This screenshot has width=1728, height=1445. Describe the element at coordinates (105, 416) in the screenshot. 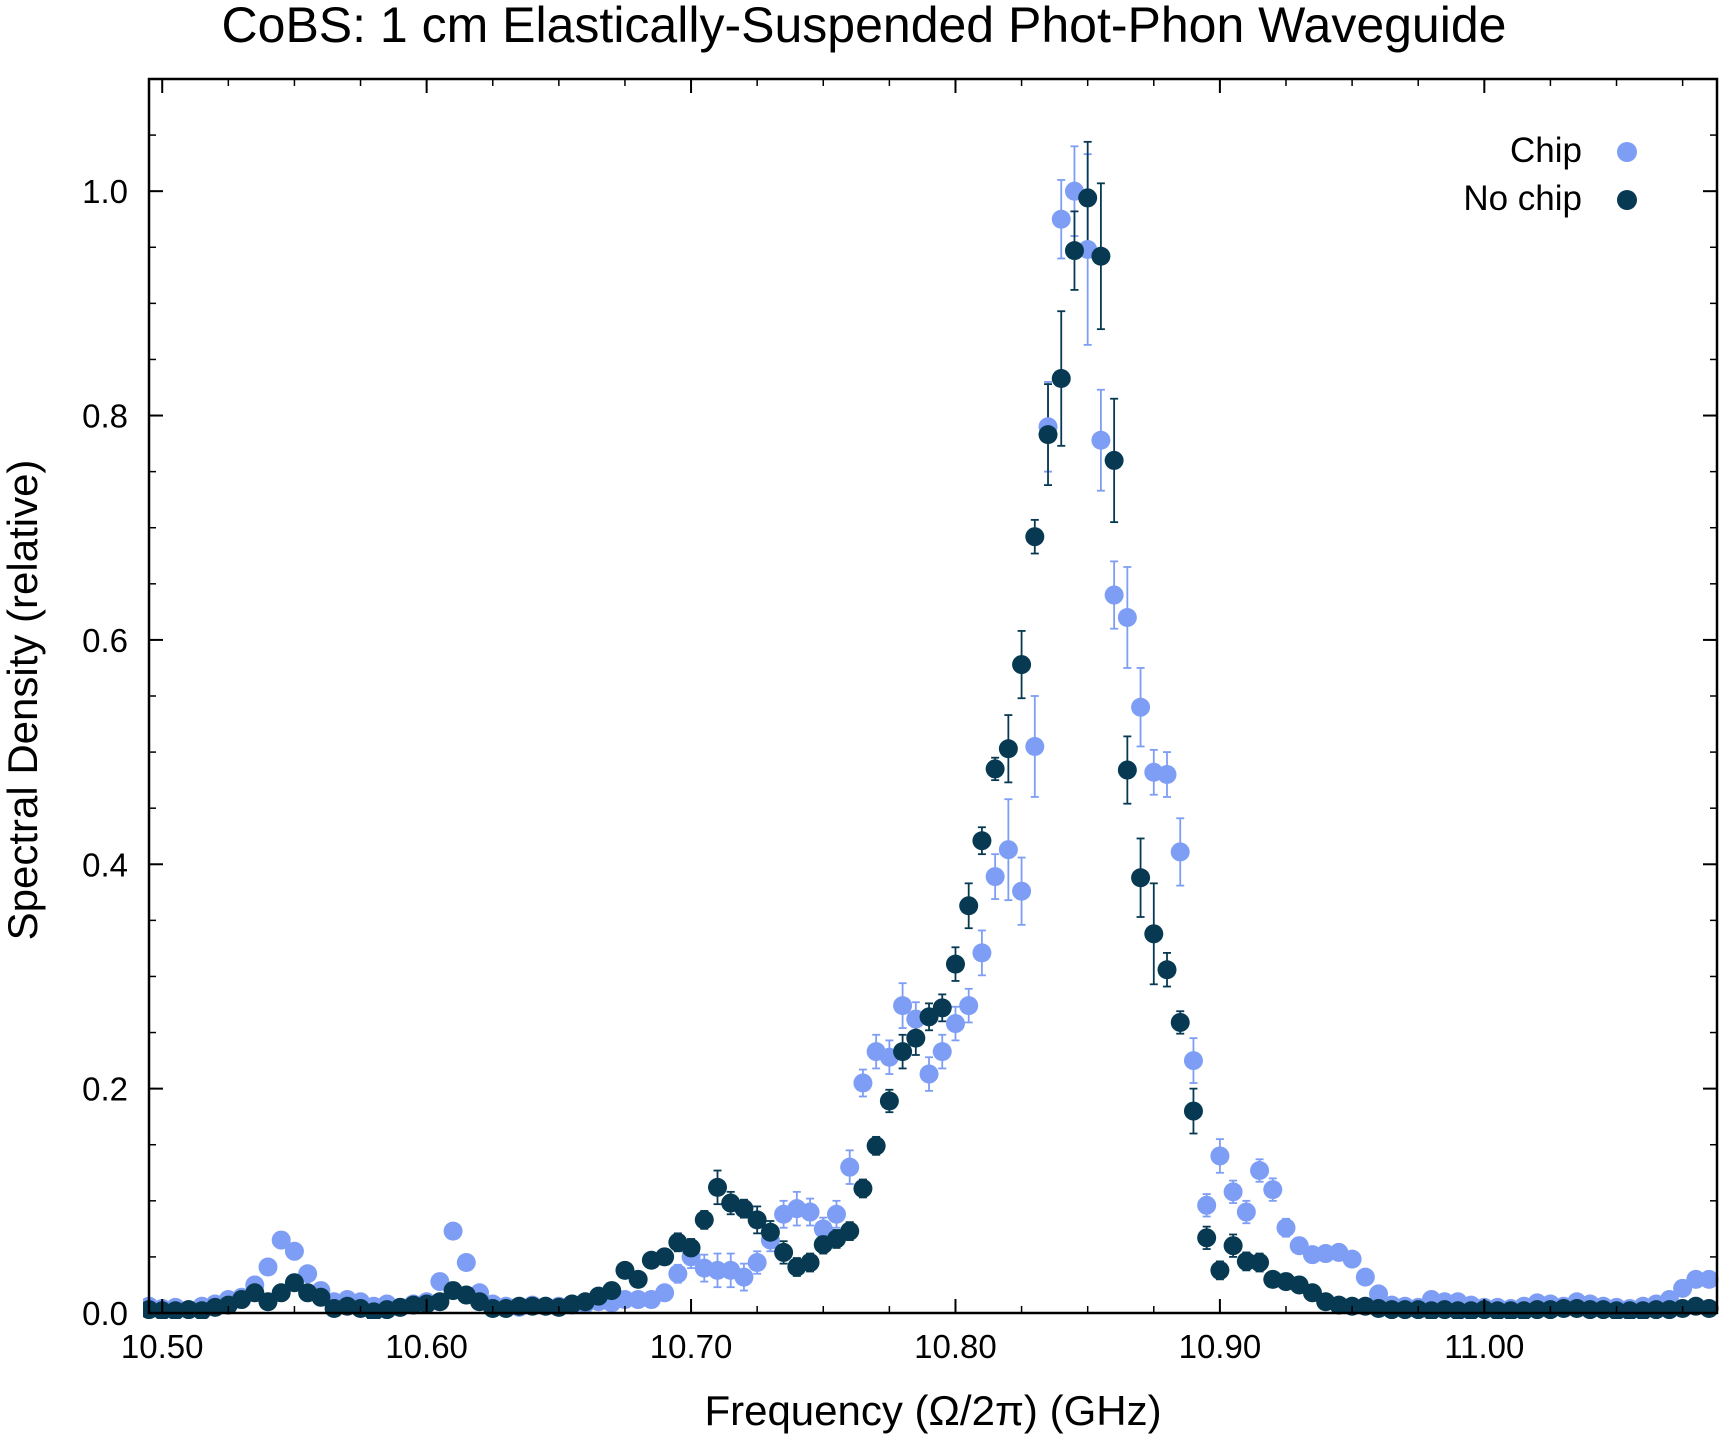

I see `y-tick-label: 0.8` at that location.